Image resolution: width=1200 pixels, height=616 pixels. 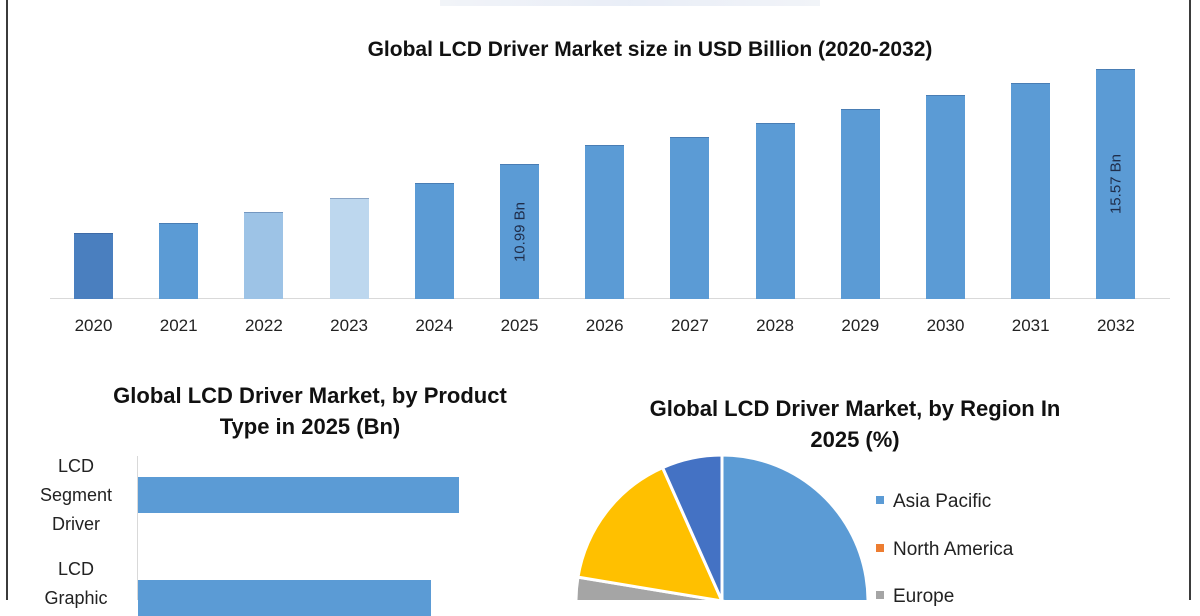 What do you see at coordinates (349, 248) in the screenshot?
I see `bar-2023` at bounding box center [349, 248].